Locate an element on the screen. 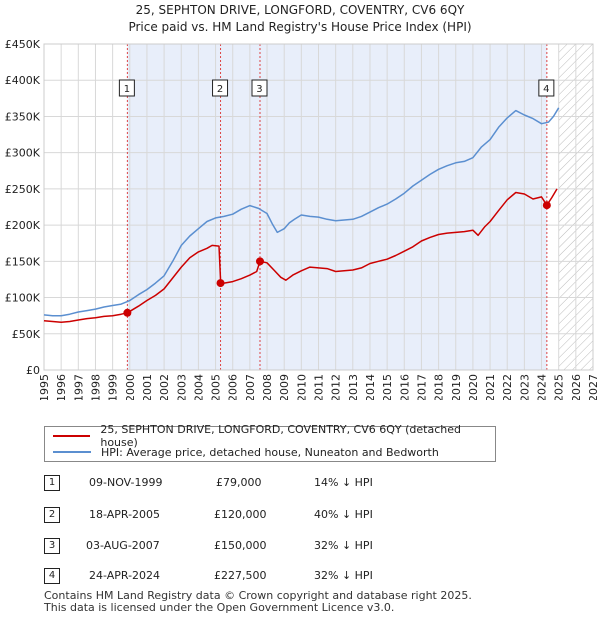 This screenshot has width=600, height=620. y-tick-label: £150K is located at coordinates (23, 261).